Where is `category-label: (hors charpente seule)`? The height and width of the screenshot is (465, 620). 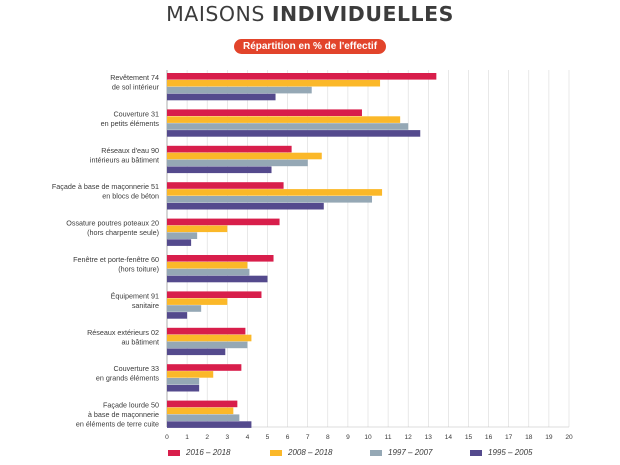 category-label: (hors charpente seule) is located at coordinates (123, 232).